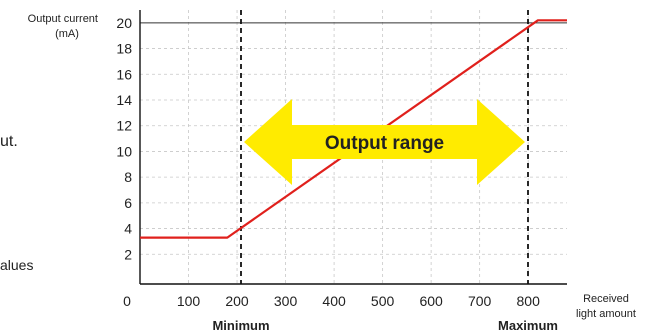 The image size is (649, 336). Describe the element at coordinates (606, 314) in the screenshot. I see `x-axis-label-line-2: light amount` at that location.